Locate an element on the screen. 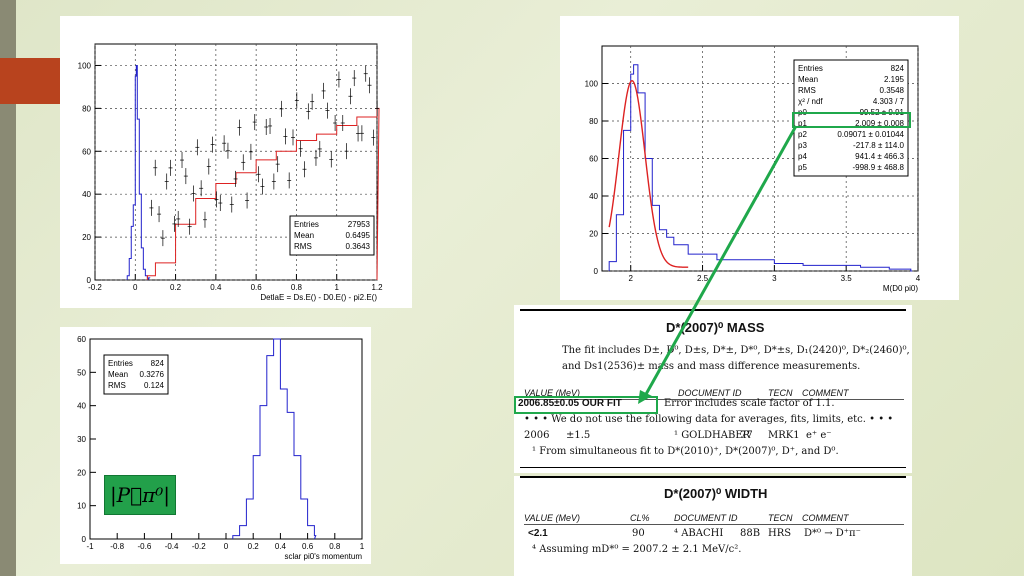  width-row-value: <2.1 is located at coordinates (538, 533).